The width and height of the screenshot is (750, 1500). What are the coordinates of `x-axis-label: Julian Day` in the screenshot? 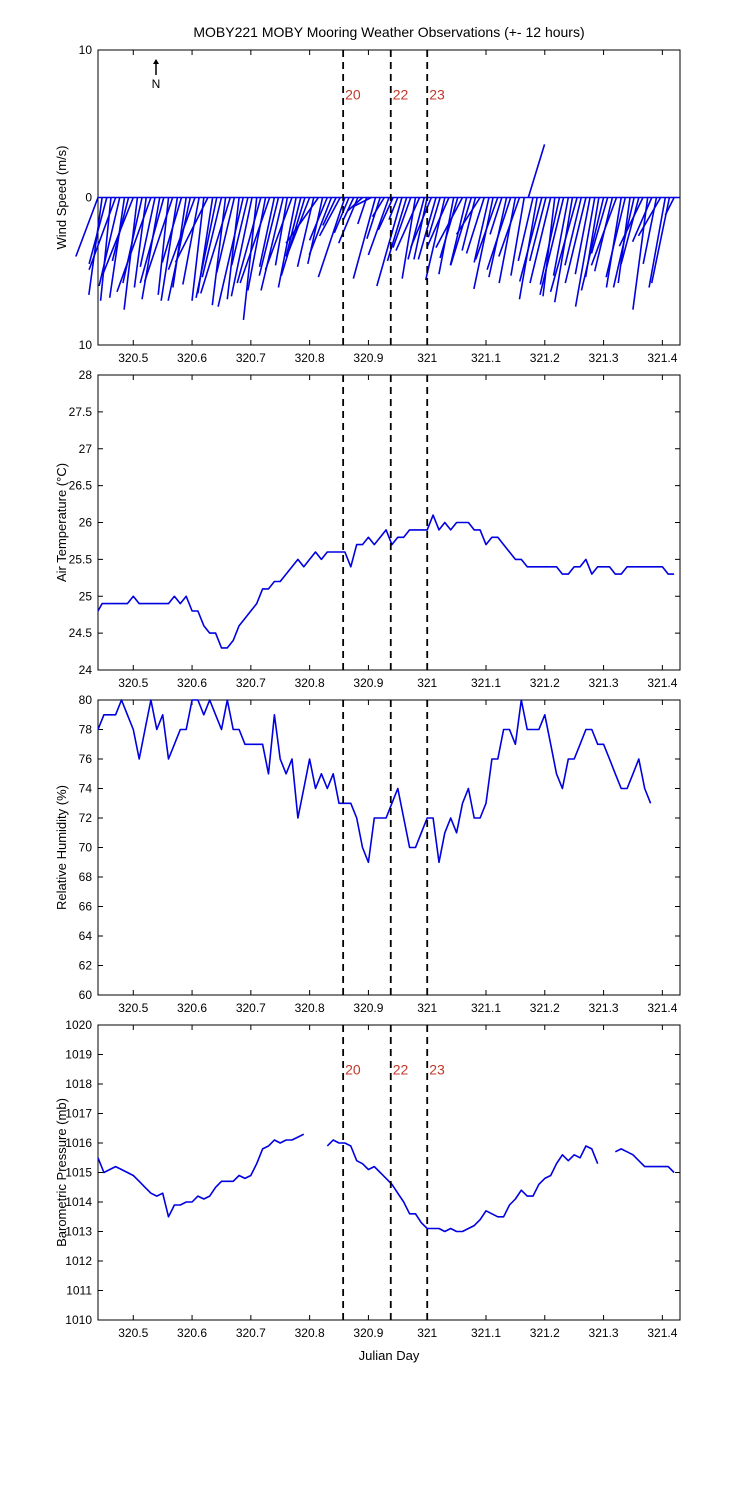 It's located at (389, 1355).